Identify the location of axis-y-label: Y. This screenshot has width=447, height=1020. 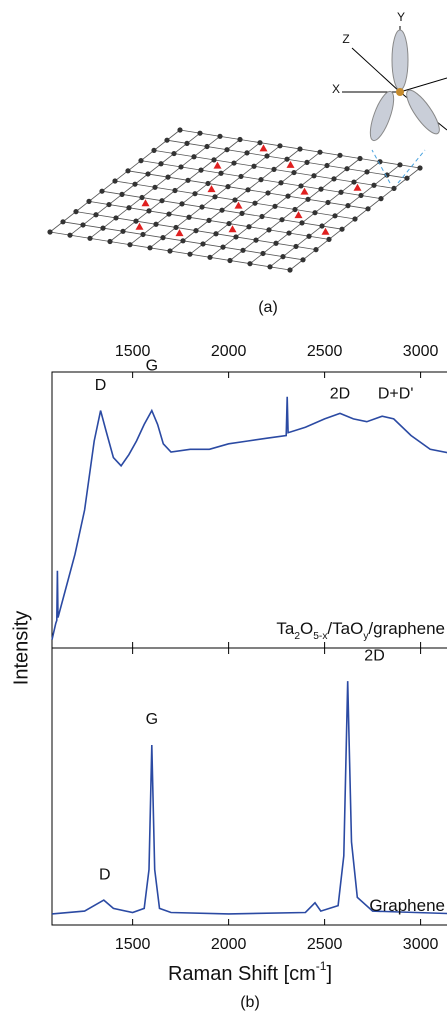
(401, 17).